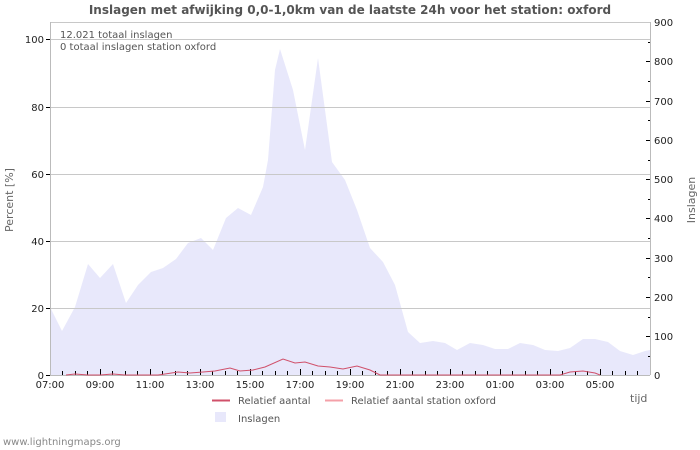  I want to click on right-tick-700: 700, so click(663, 102).